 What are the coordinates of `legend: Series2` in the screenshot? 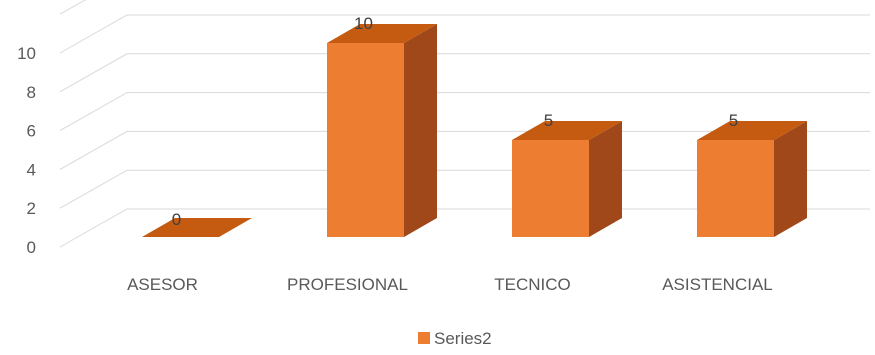 It's located at (455, 338).